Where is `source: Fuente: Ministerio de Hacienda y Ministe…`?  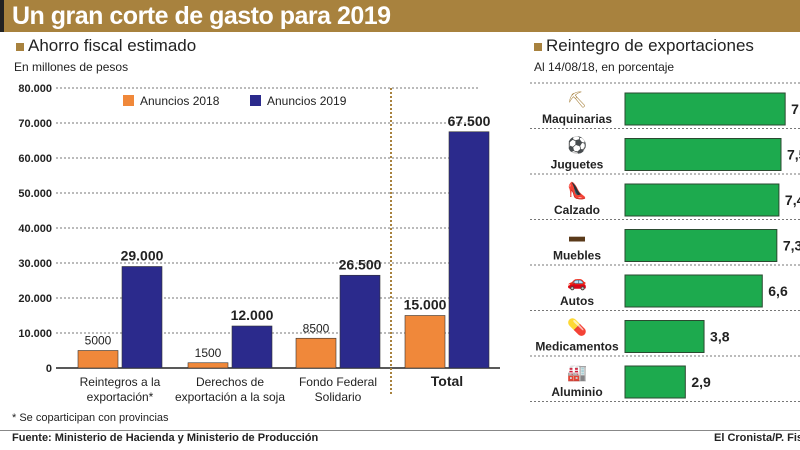
source: Fuente: Ministerio de Hacienda y Ministe… is located at coordinates (165, 438).